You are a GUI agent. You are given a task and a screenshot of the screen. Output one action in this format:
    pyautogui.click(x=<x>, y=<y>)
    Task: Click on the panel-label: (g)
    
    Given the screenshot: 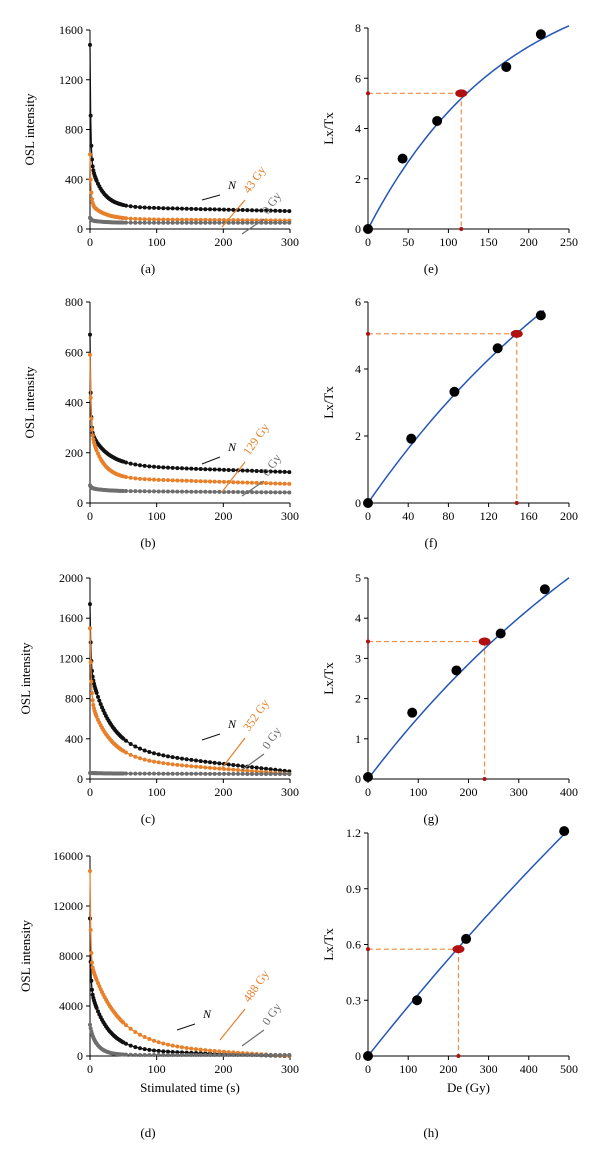 What is the action you would take?
    pyautogui.click(x=430, y=818)
    